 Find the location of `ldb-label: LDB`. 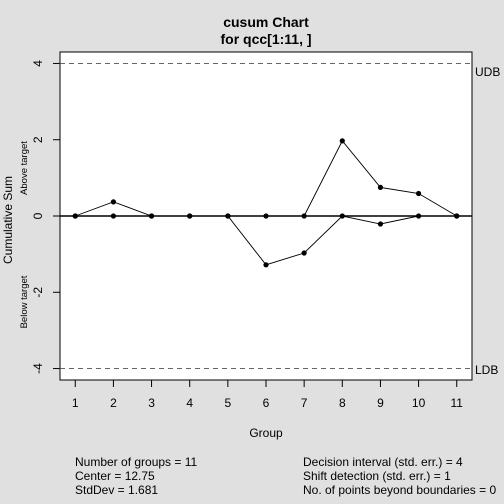

ldb-label: LDB is located at coordinates (486, 370).